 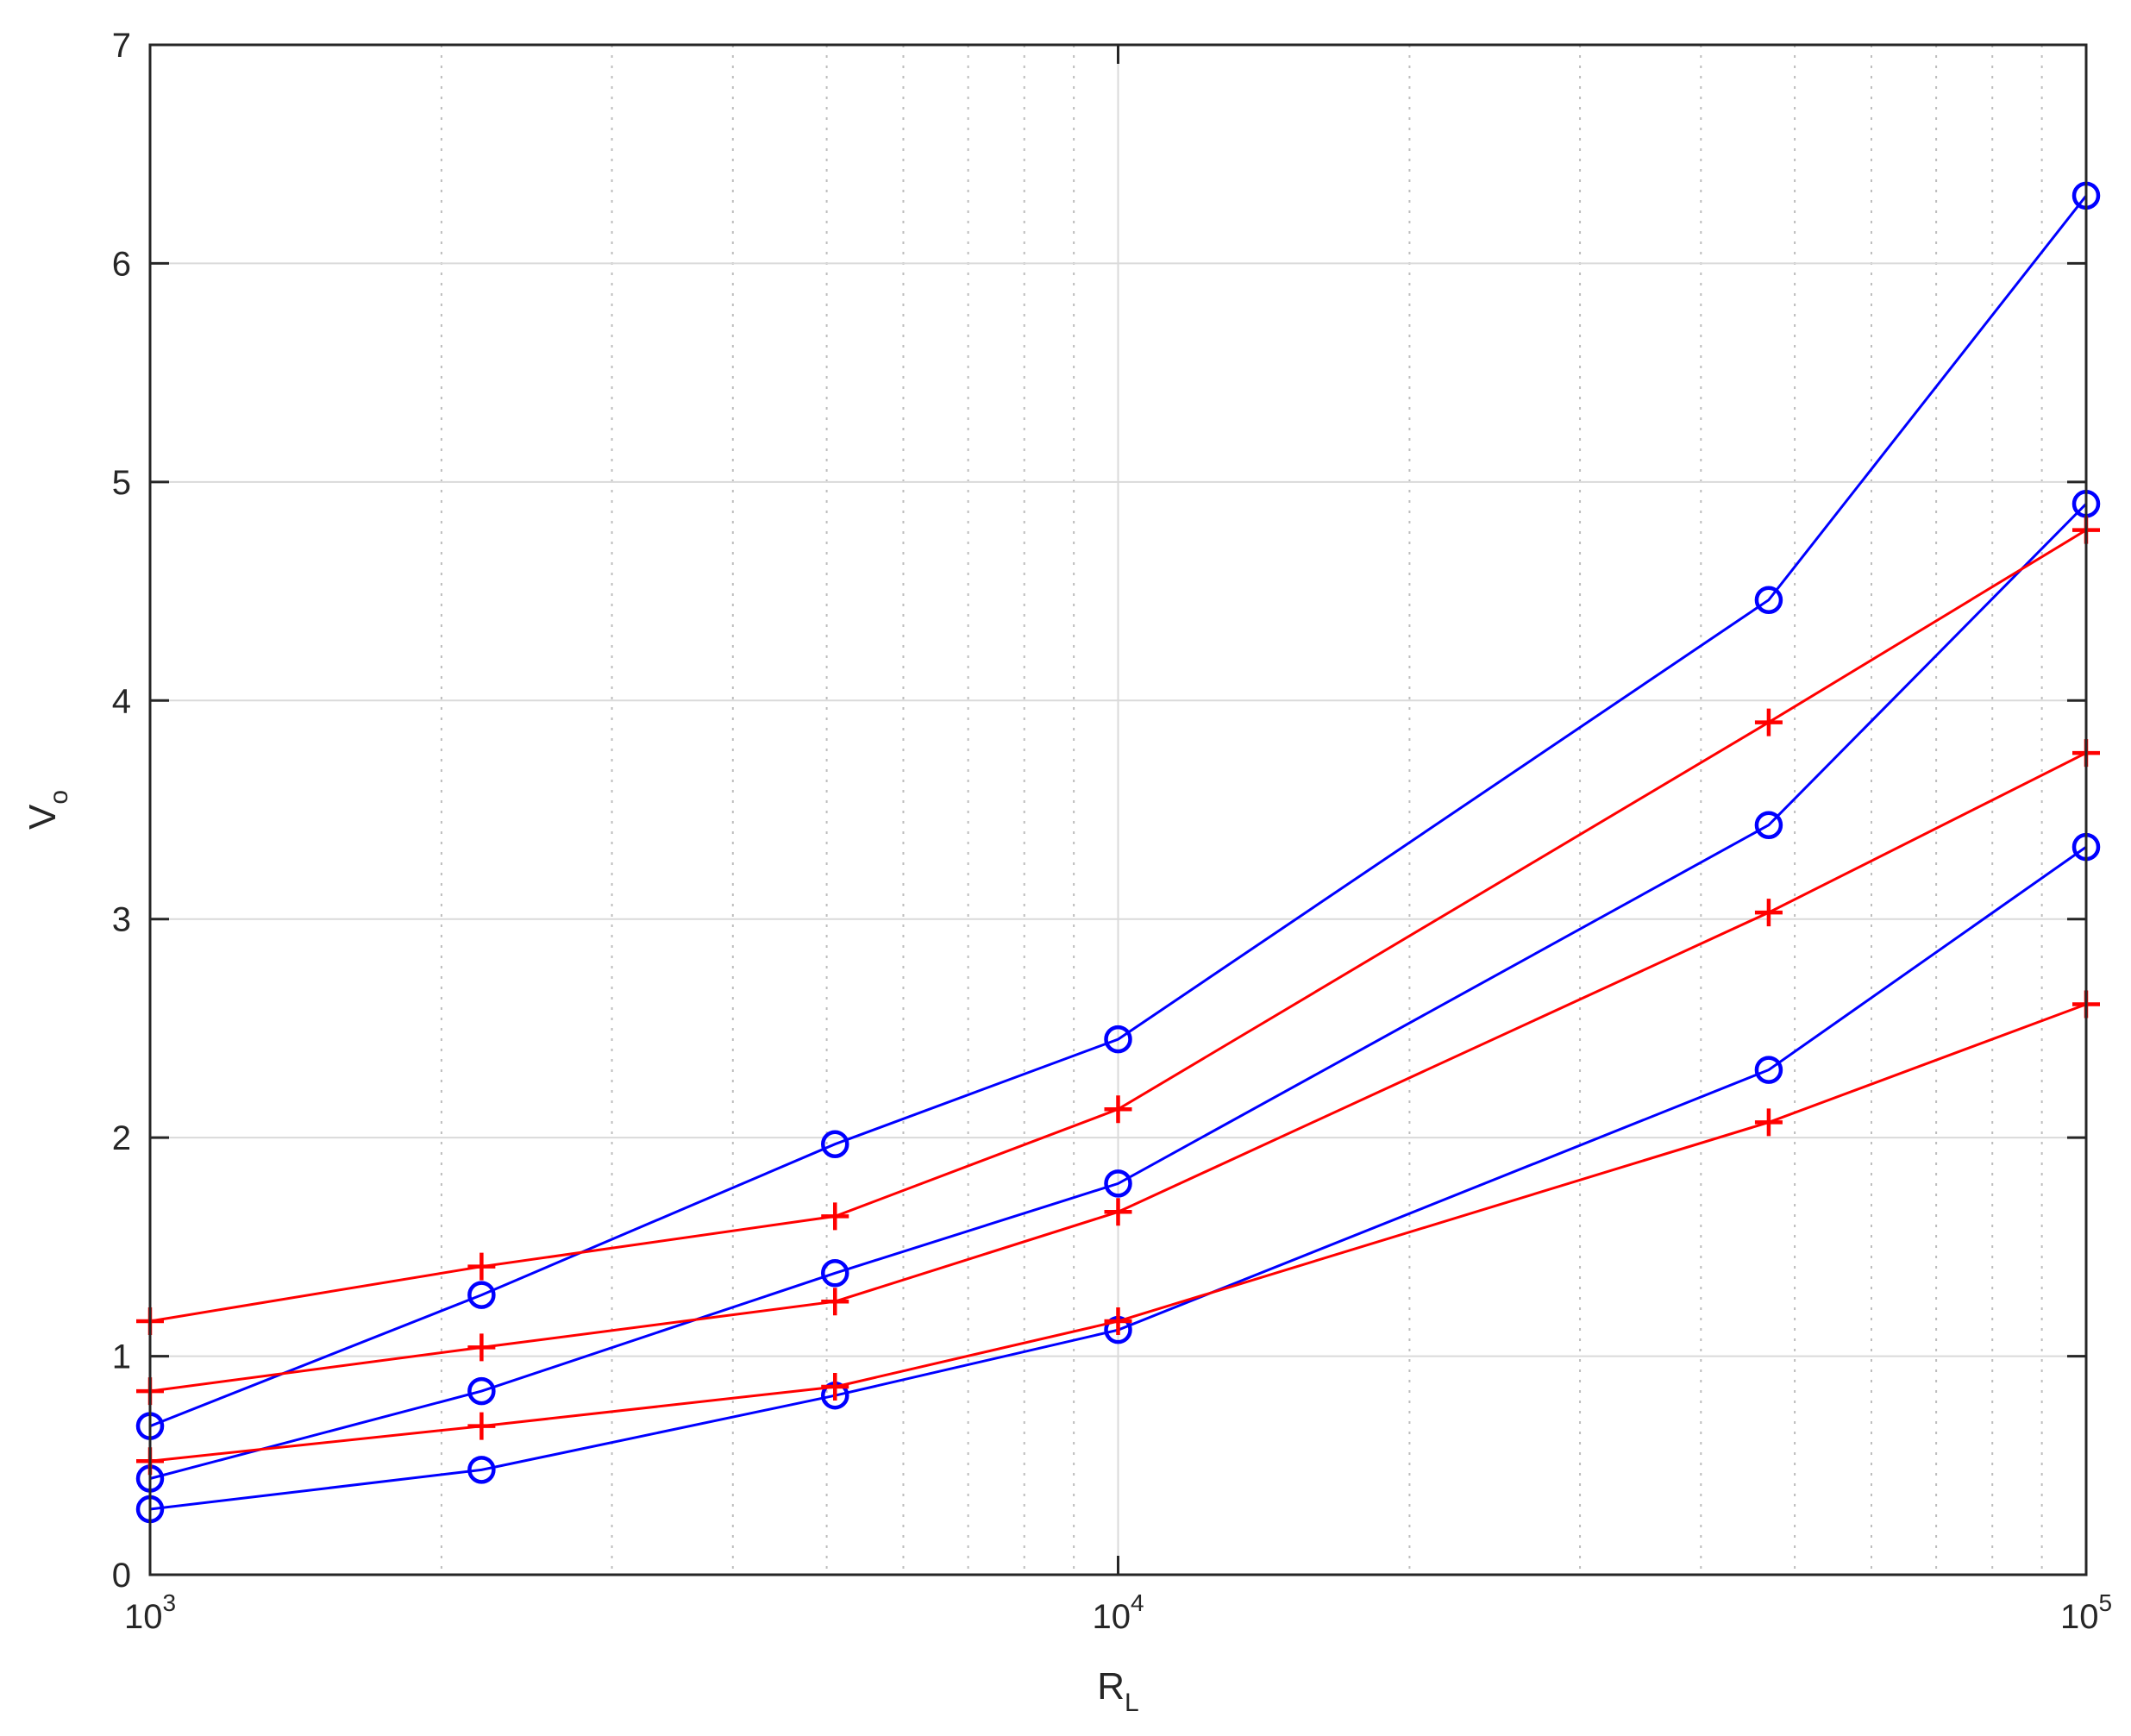 What do you see at coordinates (121, 1576) in the screenshot?
I see `y-tick-label: 0` at bounding box center [121, 1576].